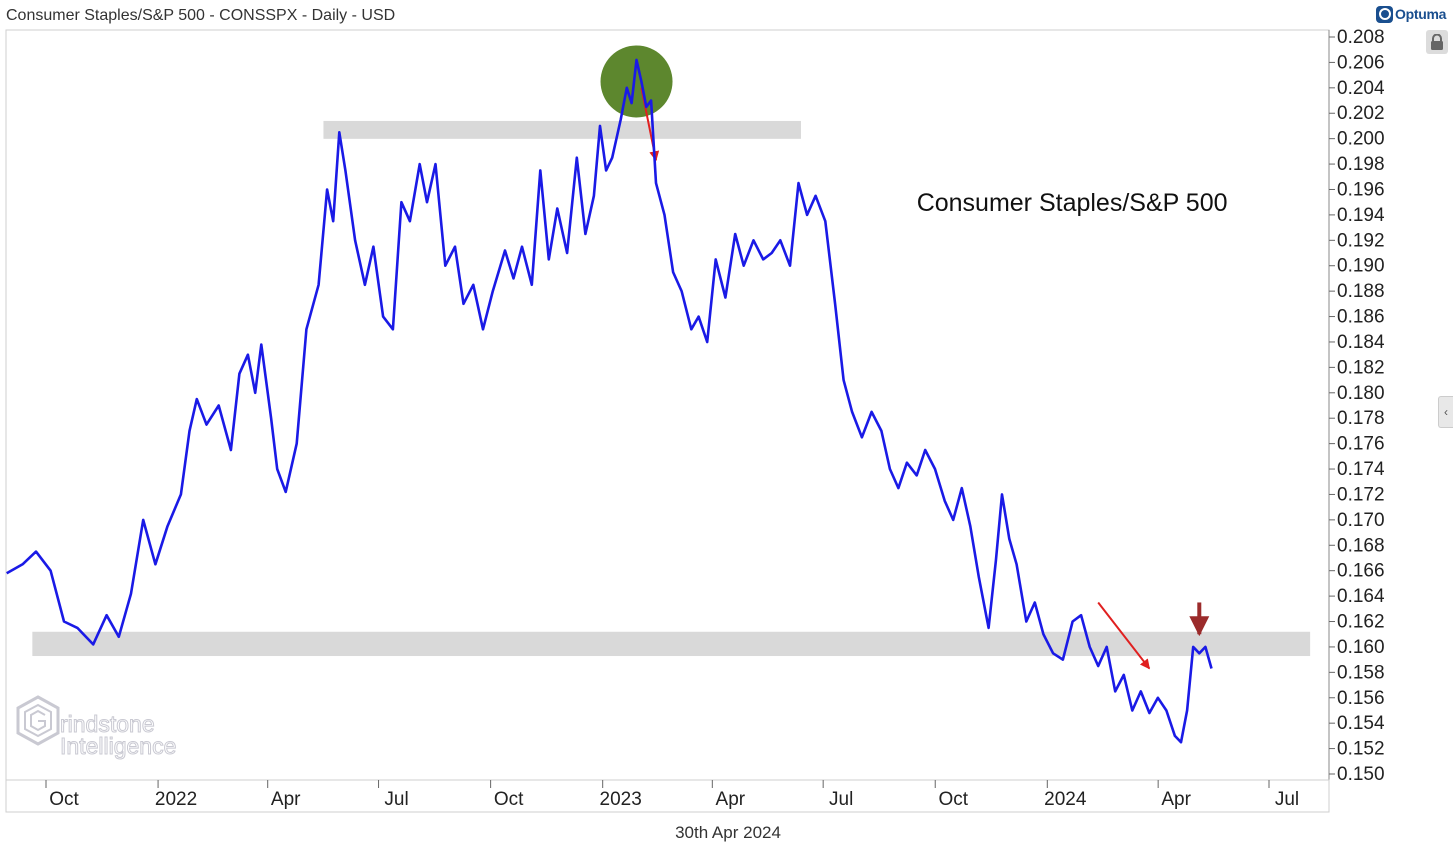  Describe the element at coordinates (1361, 774) in the screenshot. I see `y-tick-label: 0.150` at that location.